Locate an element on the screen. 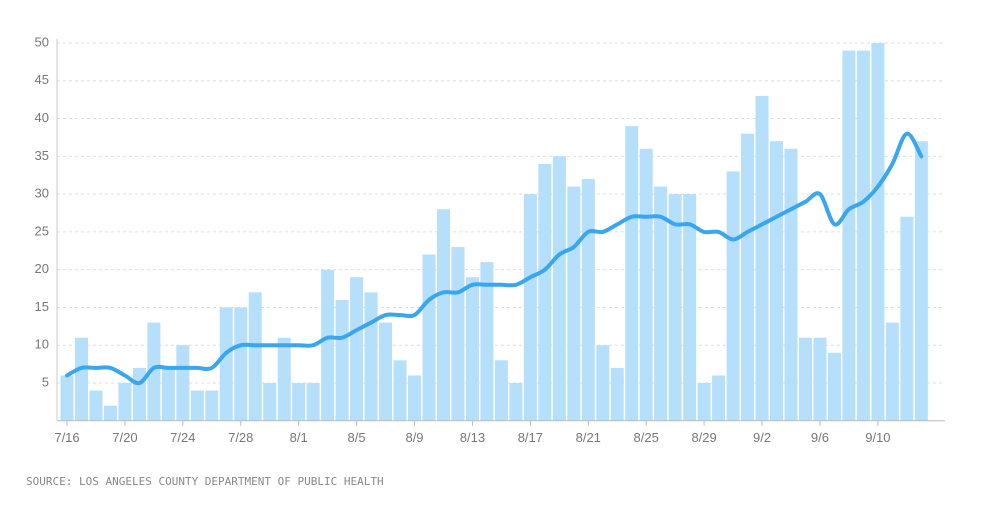 The image size is (1000, 509). y-tick-label: 45 is located at coordinates (42, 79).